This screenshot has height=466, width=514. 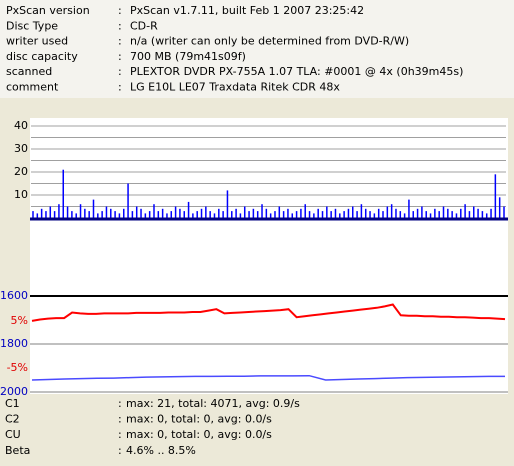 I want to click on y-tick-label: 2000, so click(x=14, y=391).